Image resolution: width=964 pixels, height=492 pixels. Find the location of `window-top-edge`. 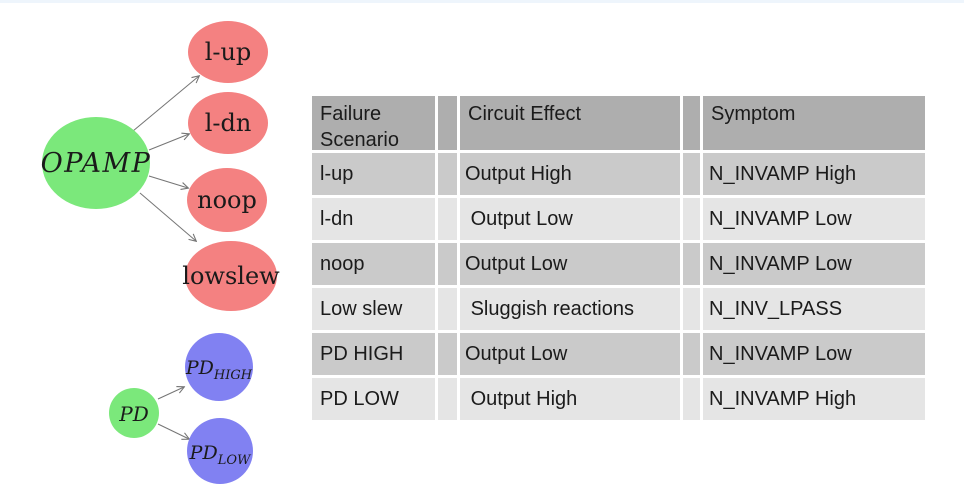

window-top-edge is located at coordinates (482, 1).